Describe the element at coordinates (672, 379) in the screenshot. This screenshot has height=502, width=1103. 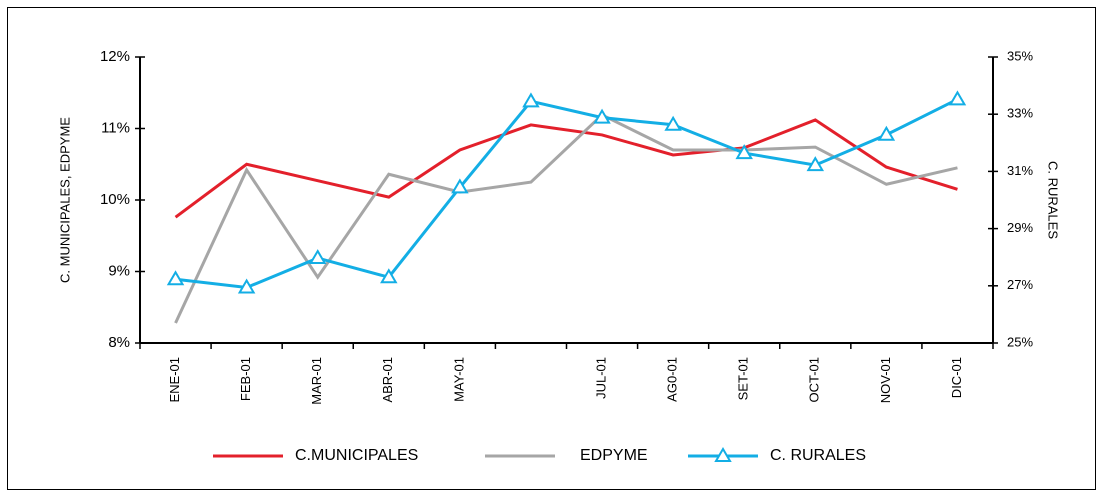
I see `x-tick-label: AG0-01` at that location.